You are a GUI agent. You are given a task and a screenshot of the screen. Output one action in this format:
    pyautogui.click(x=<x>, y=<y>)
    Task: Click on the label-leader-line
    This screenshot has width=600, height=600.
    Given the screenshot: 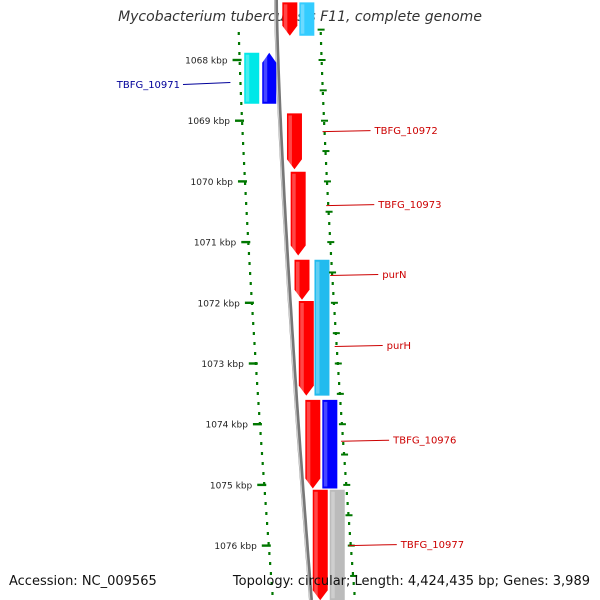 What is the action you would take?
    pyautogui.click(x=350, y=205)
    